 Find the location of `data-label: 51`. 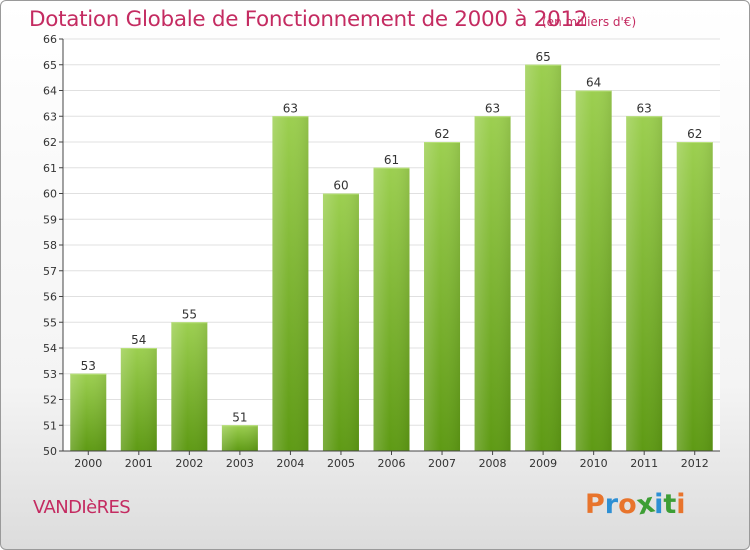

data-label: 51 is located at coordinates (239, 417).